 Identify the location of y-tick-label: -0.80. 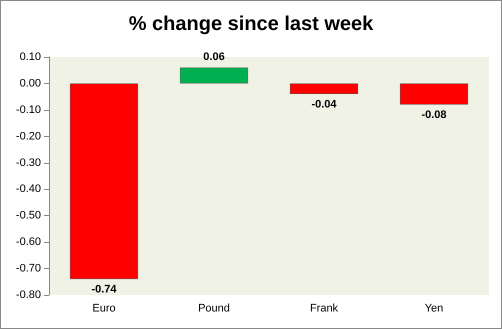
(28, 295).